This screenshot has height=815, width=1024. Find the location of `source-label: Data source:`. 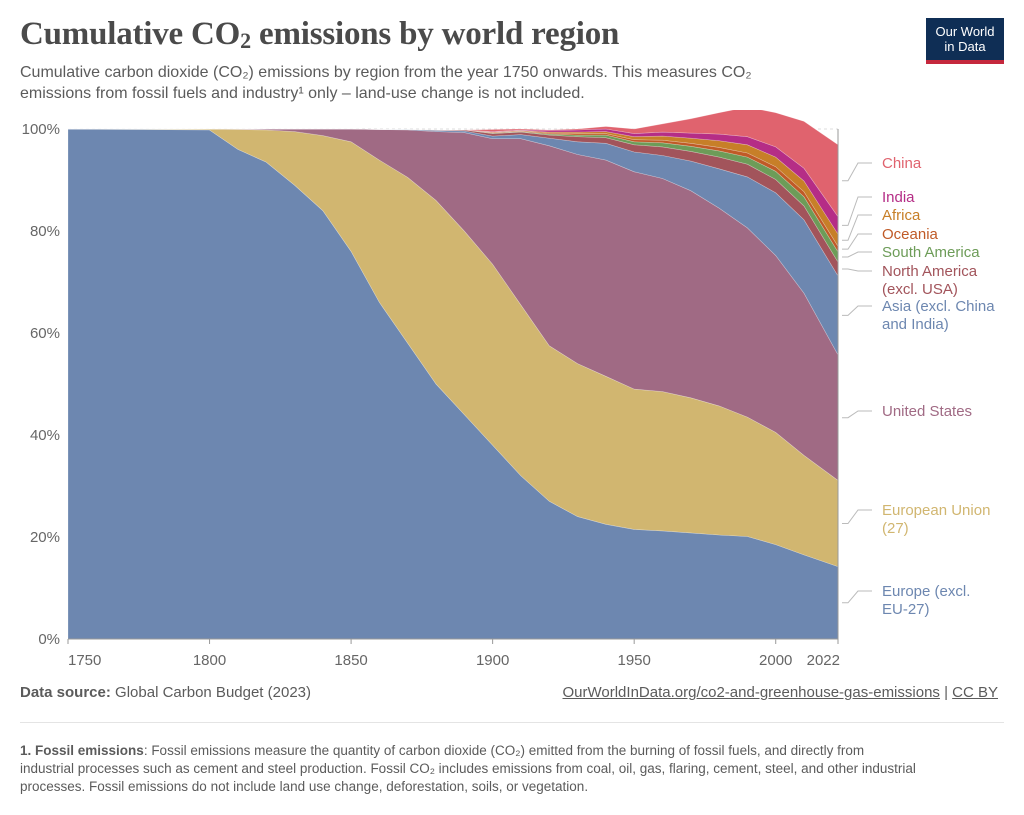

source-label: Data source: is located at coordinates (65, 692).